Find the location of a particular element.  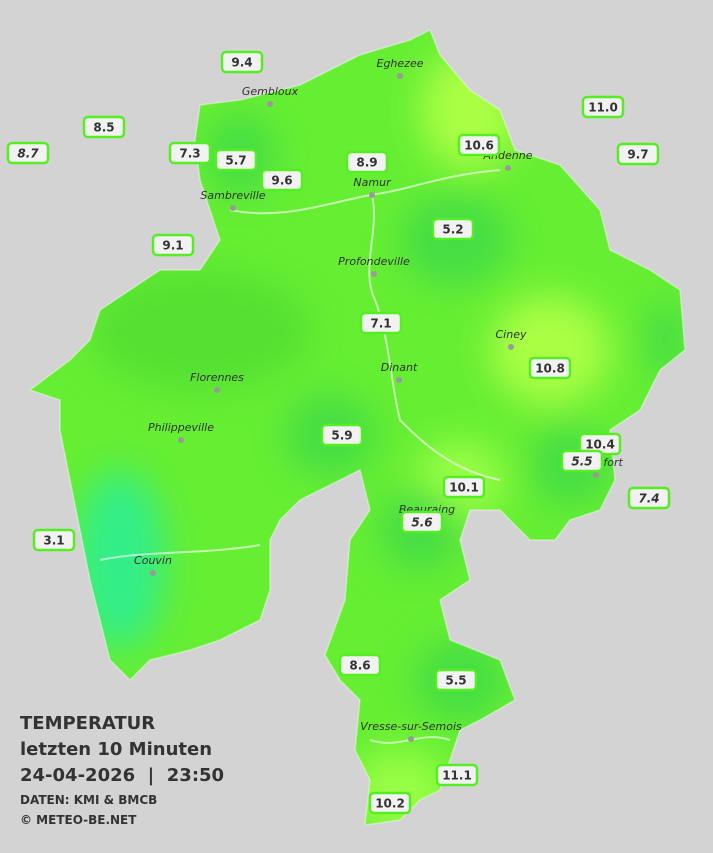

station: 9.1 is located at coordinates (173, 245).